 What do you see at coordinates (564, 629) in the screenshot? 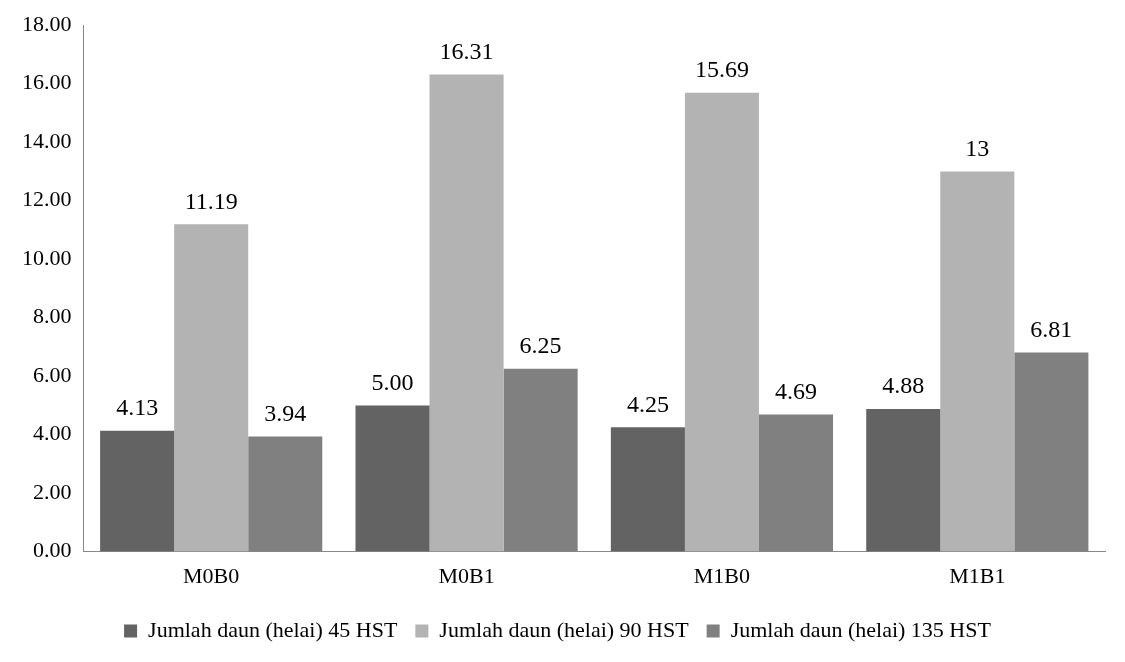
I see `legend-label: Jumlah daun (helai) 90 HST` at bounding box center [564, 629].